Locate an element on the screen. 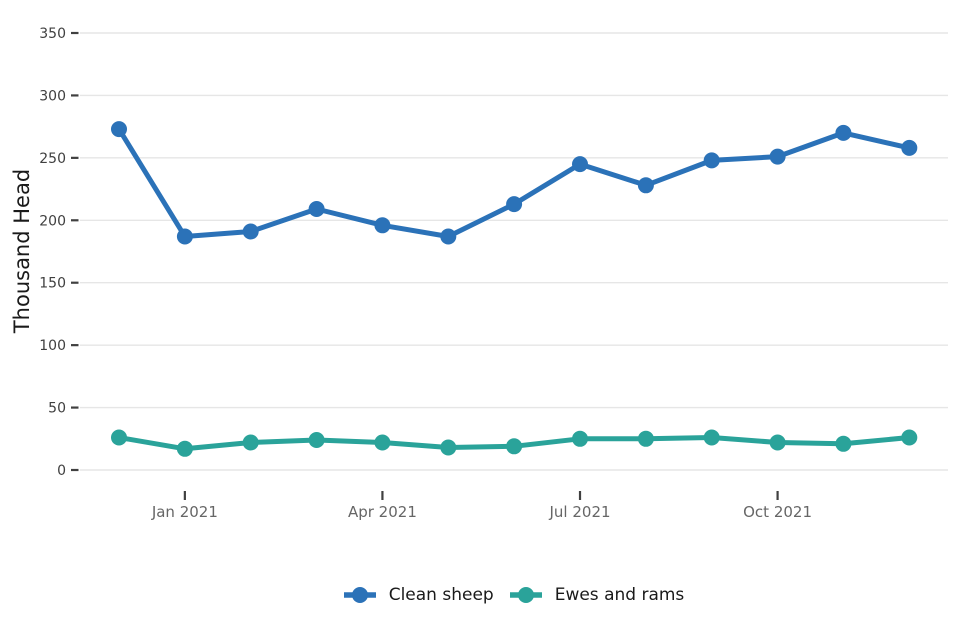  y-tick-label: 250 is located at coordinates (52, 159).